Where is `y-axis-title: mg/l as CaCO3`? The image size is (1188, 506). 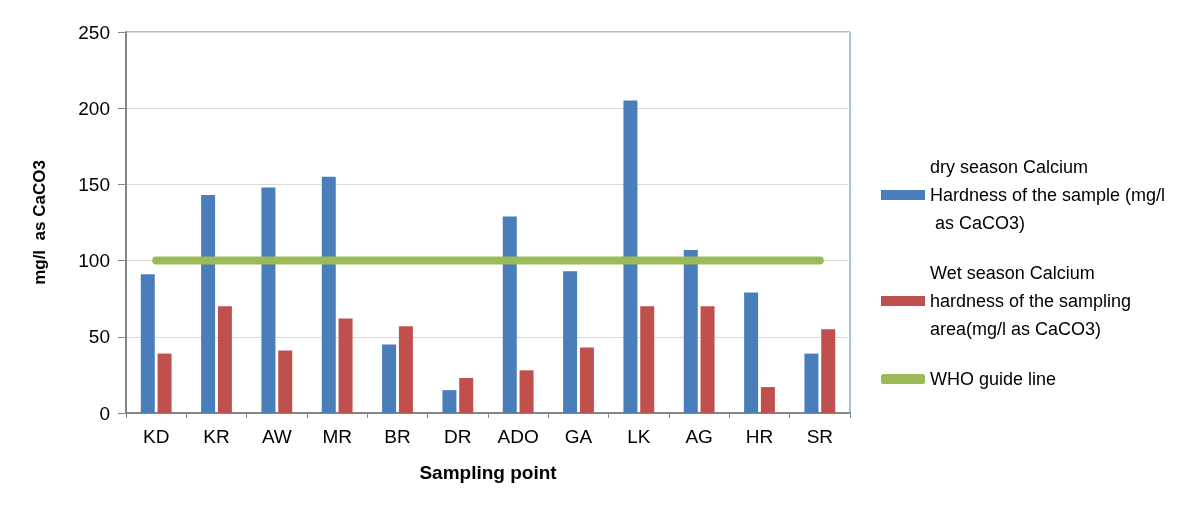
y-axis-title: mg/l as CaCO3 is located at coordinates (39, 222).